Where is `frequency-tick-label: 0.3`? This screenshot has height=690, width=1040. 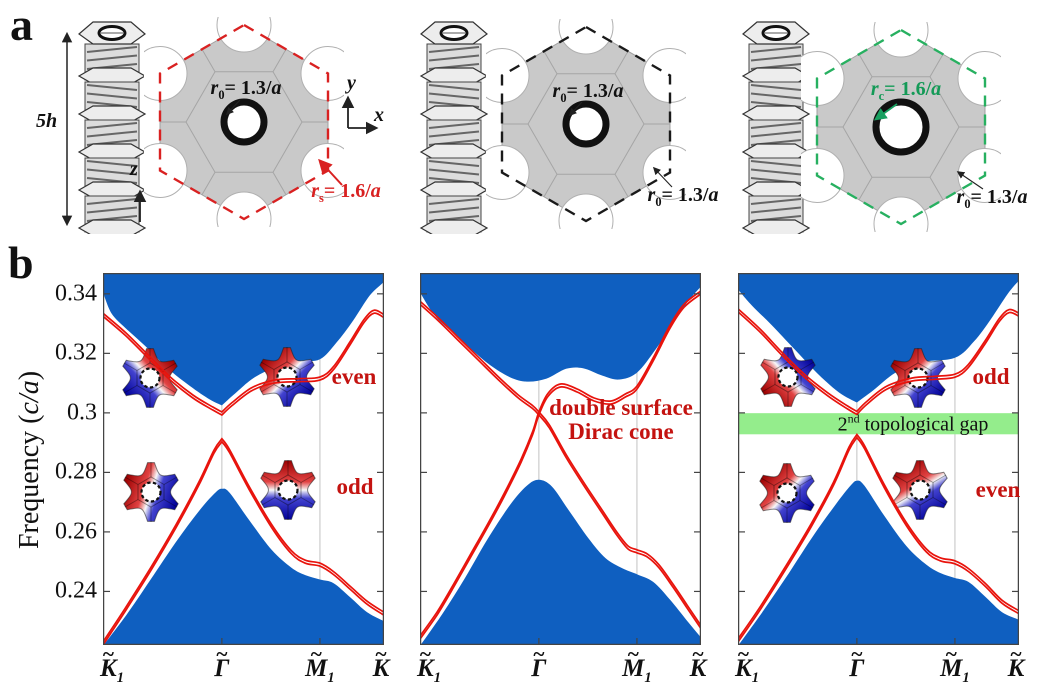
frequency-tick-label: 0.3 is located at coordinates (82, 412).